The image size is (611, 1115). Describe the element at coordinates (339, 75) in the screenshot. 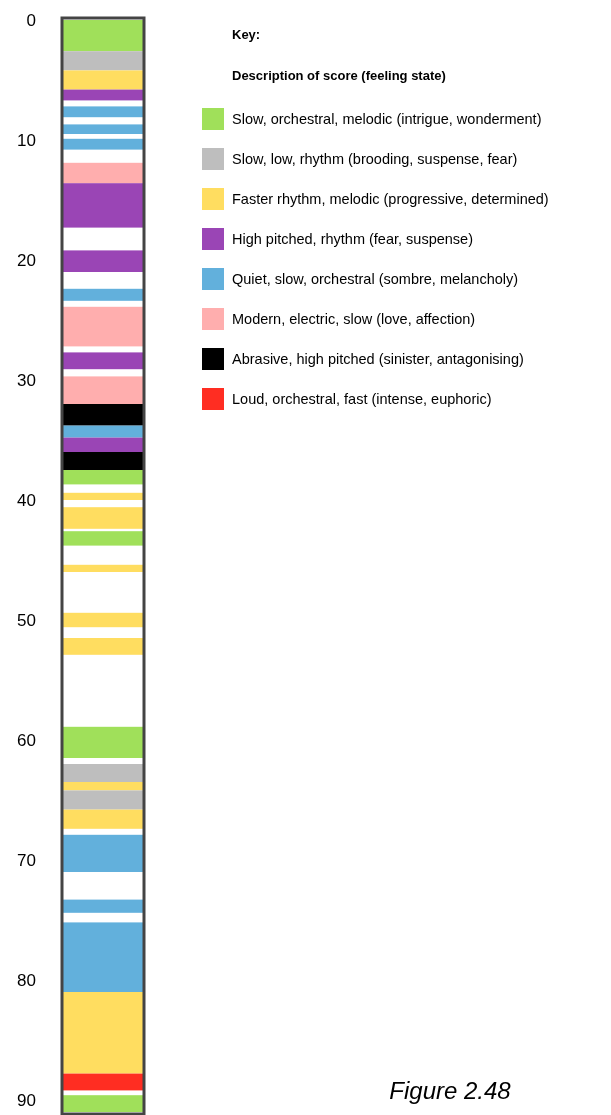

I see `annotation: Description of score (feeling state)` at that location.